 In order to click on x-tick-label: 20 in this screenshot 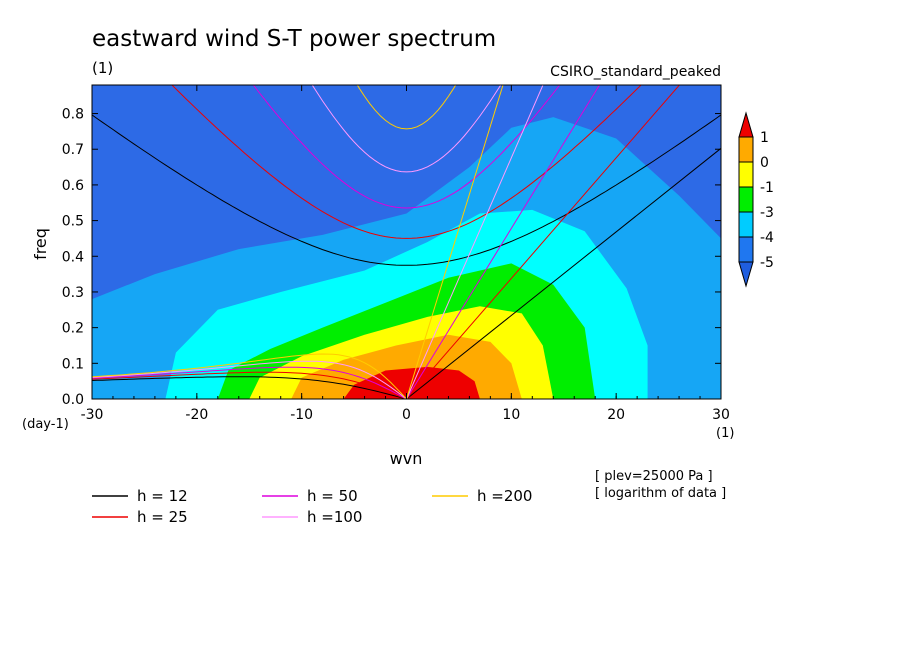, I will do `click(616, 415)`.